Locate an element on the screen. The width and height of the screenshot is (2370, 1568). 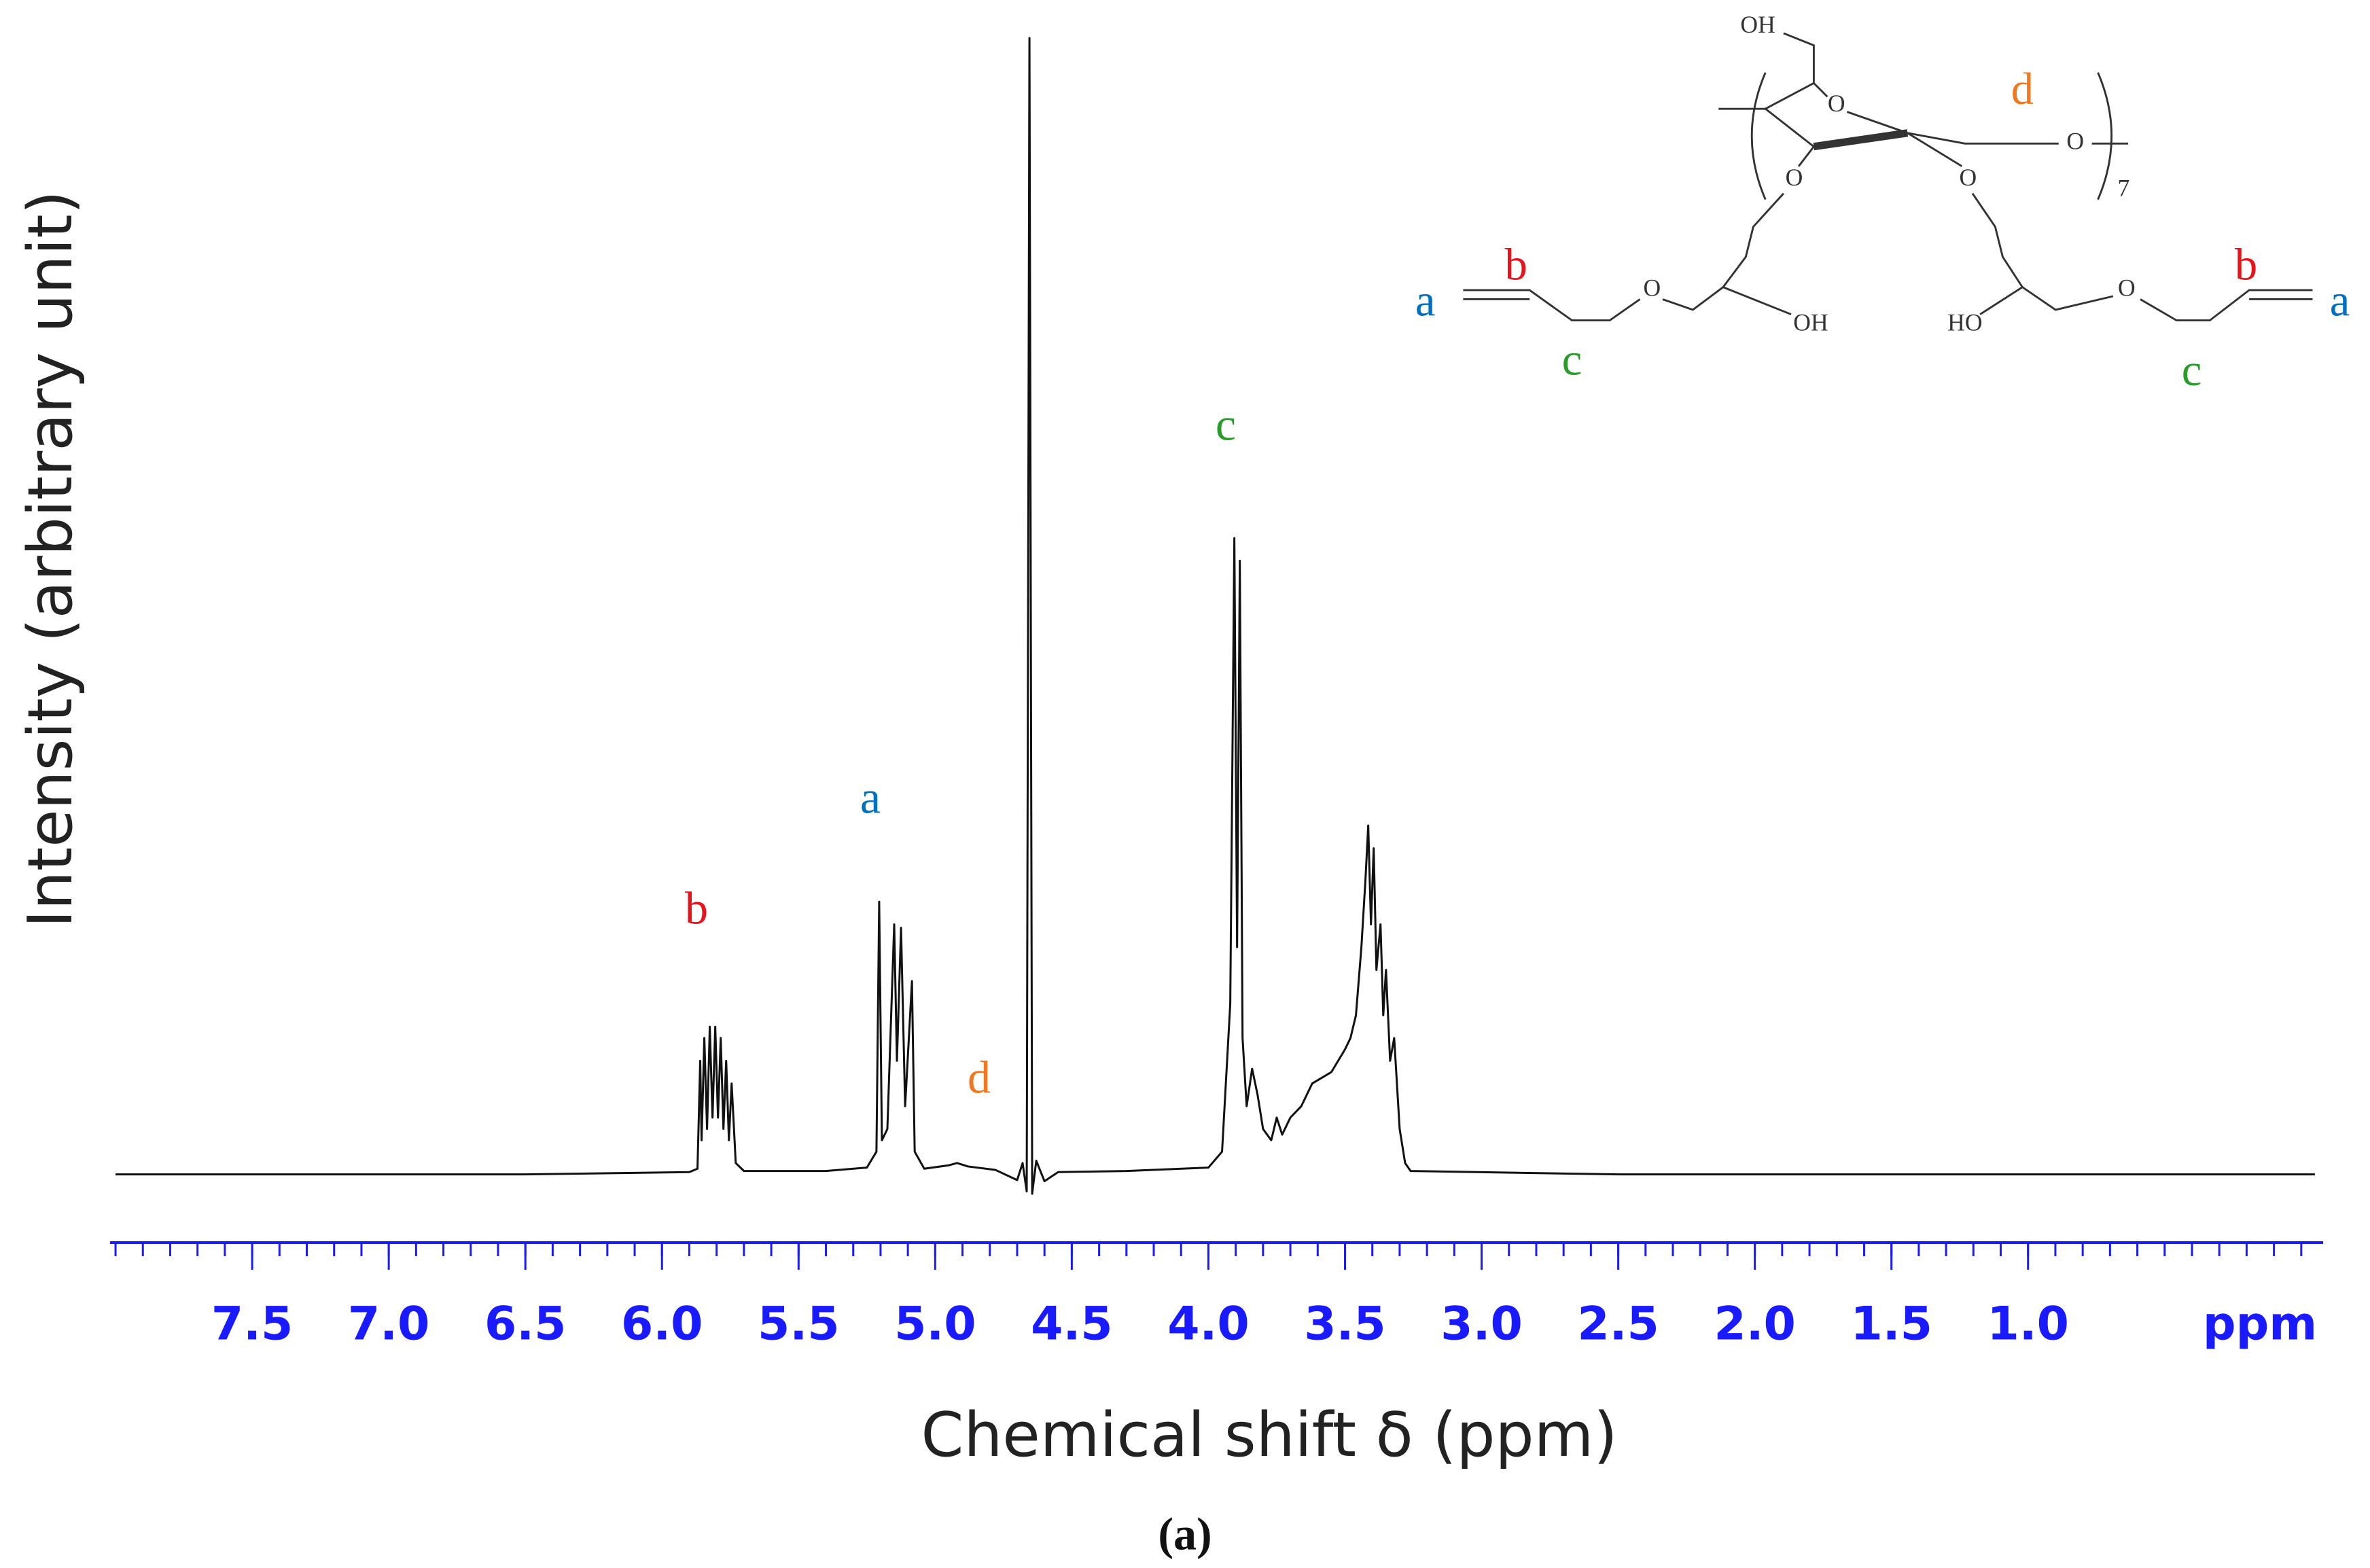
structure-bonds is located at coordinates (1888, 177).